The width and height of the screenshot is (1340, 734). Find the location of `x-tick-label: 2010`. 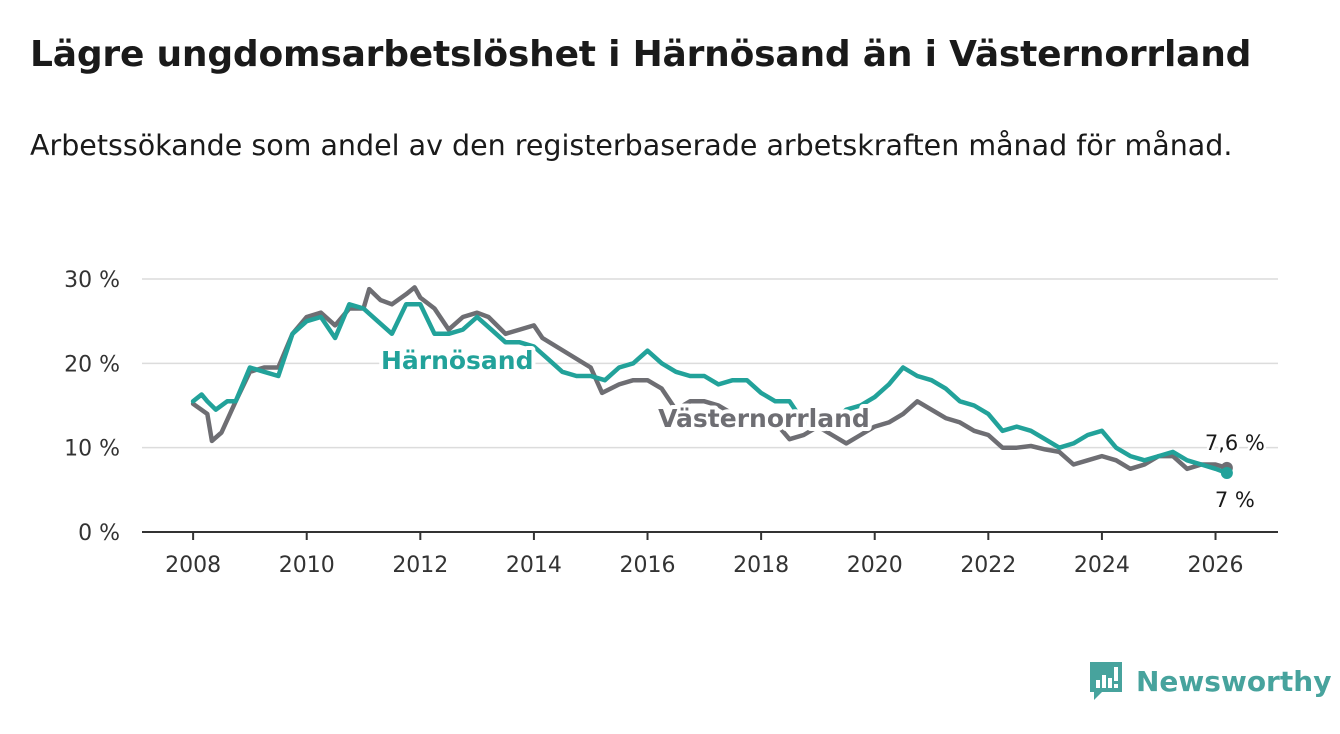

x-tick-label: 2010 is located at coordinates (307, 565).